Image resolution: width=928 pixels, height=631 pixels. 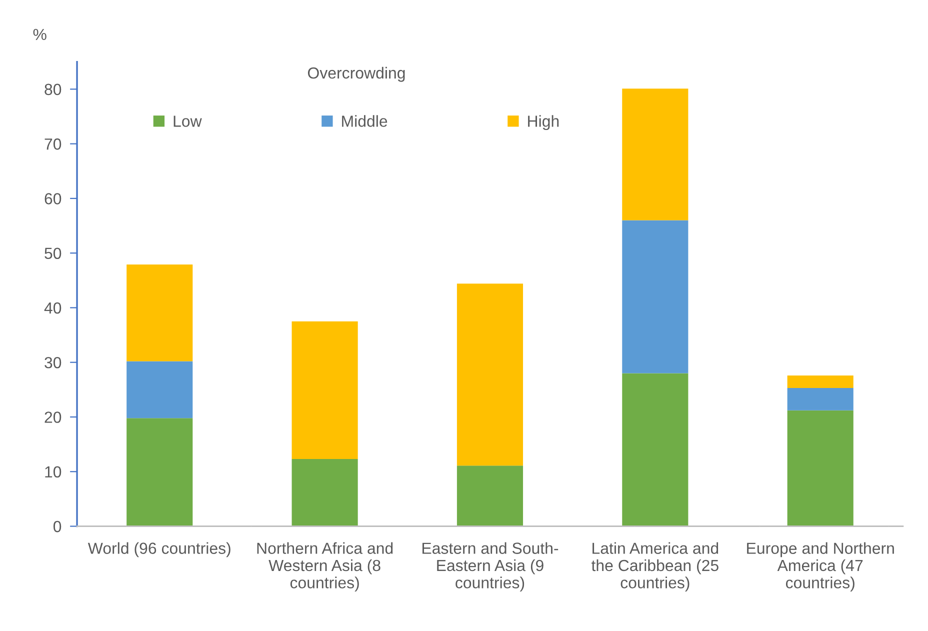 What do you see at coordinates (53, 144) in the screenshot?
I see `y-tick-label: 70` at bounding box center [53, 144].